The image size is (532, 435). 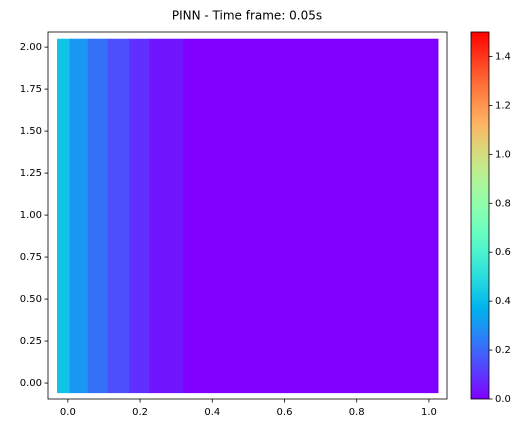 What do you see at coordinates (140, 412) in the screenshot?
I see `x-tick-label: 0.2` at bounding box center [140, 412].